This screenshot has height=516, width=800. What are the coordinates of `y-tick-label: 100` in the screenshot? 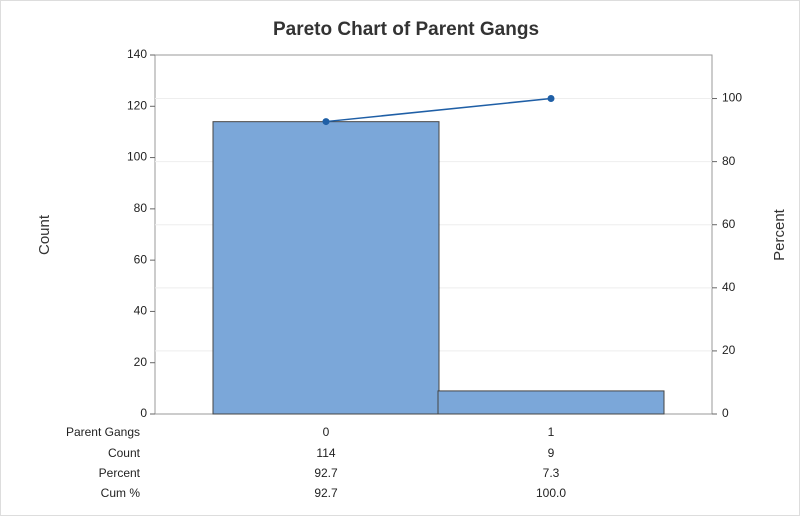 It's located at (137, 157).